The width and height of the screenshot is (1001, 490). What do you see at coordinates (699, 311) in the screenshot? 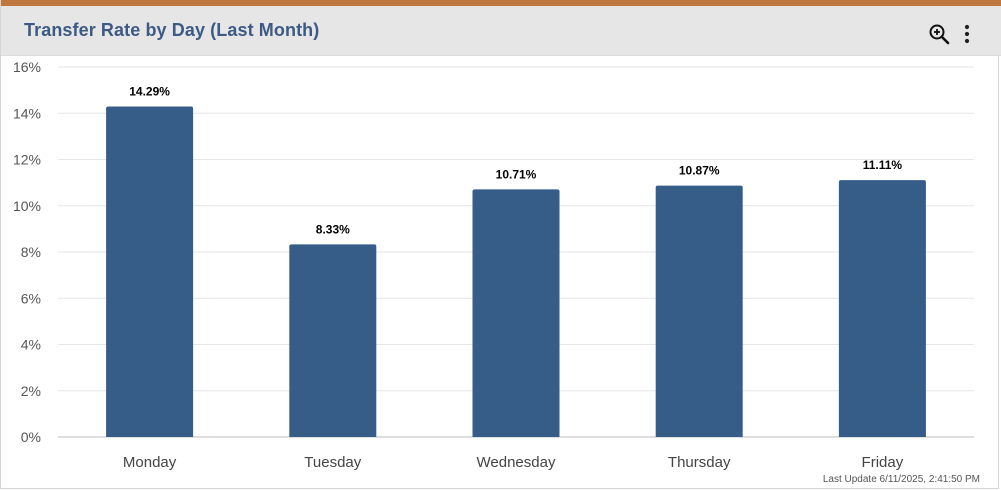
I see `bar-thursday` at bounding box center [699, 311].